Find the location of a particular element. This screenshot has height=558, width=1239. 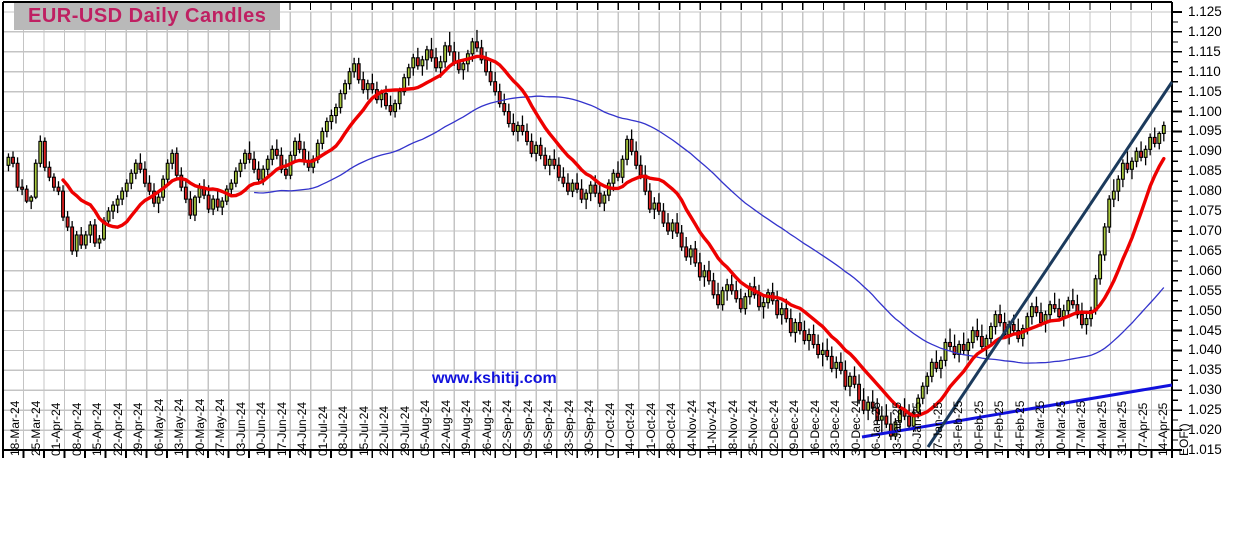

y-axis-tick-label: 1.035 is located at coordinates (1205, 370).